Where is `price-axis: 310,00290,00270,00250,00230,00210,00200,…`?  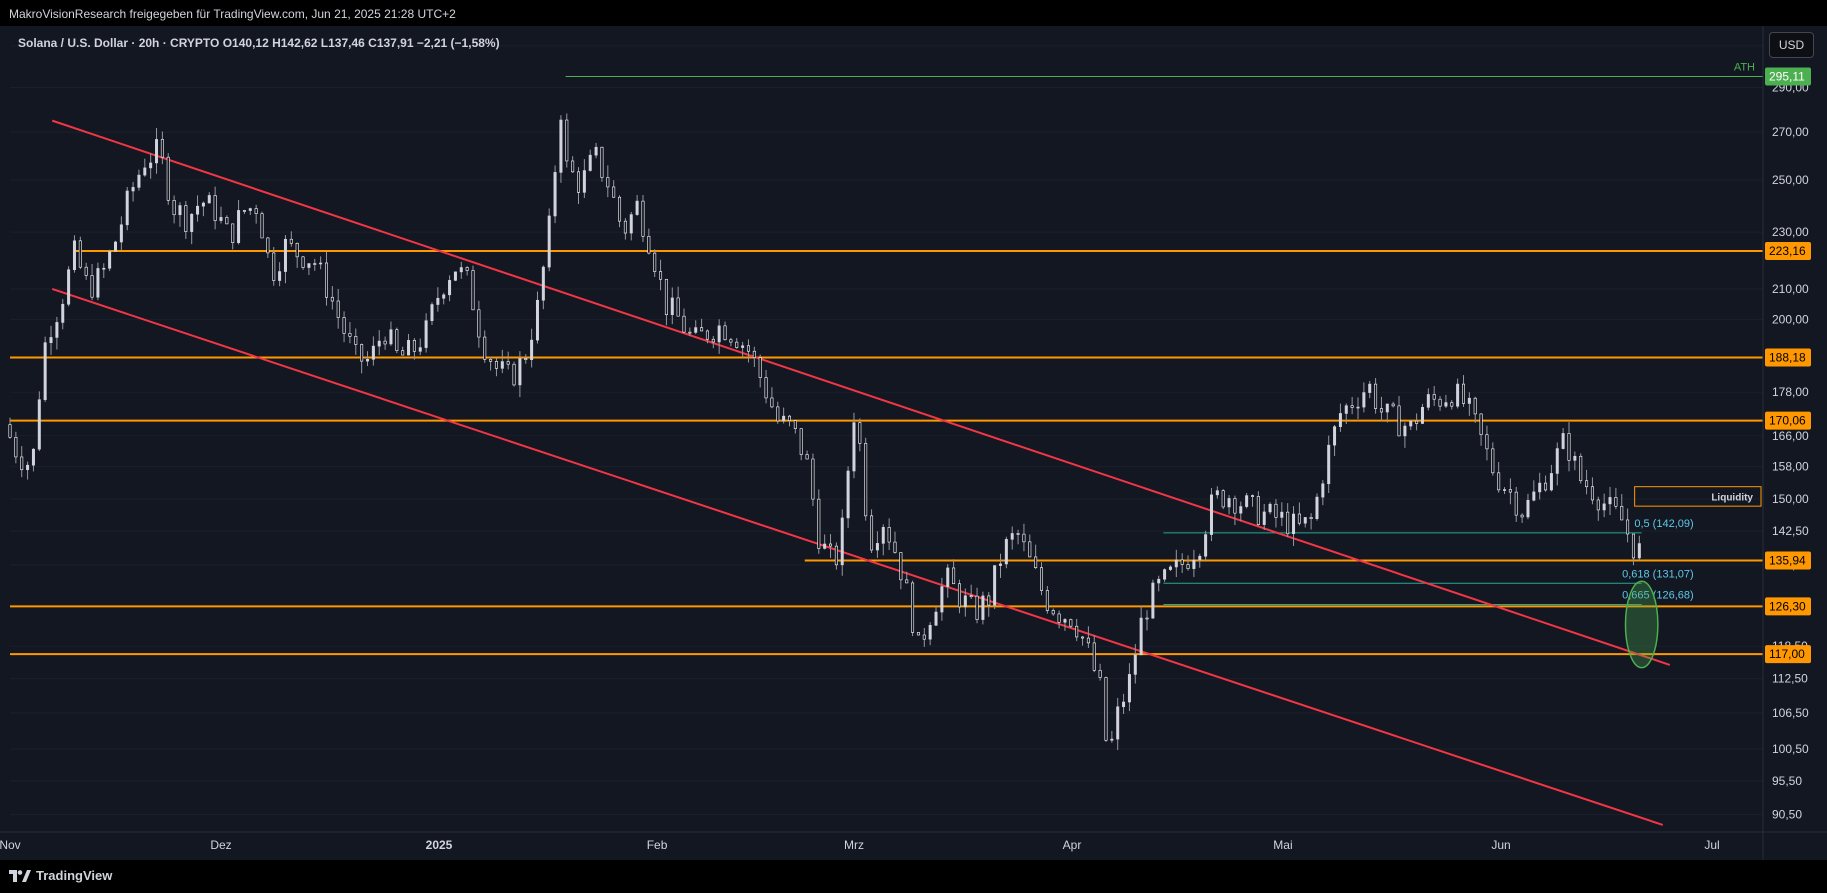 price-axis: 310,00290,00270,00250,00230,00210,00200,… is located at coordinates (1794, 443).